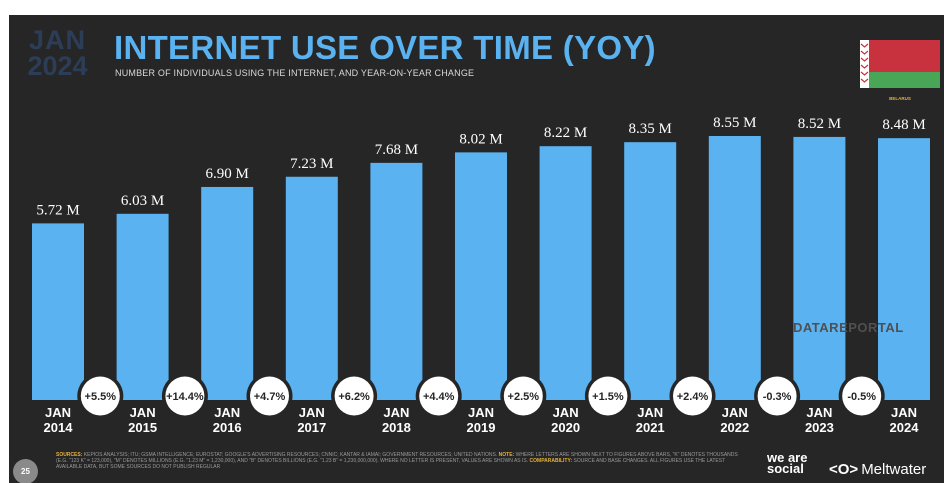 Image resolution: width=944 pixels, height=483 pixels. Describe the element at coordinates (57, 40) in the screenshot. I see `badge-month: JAN` at that location.